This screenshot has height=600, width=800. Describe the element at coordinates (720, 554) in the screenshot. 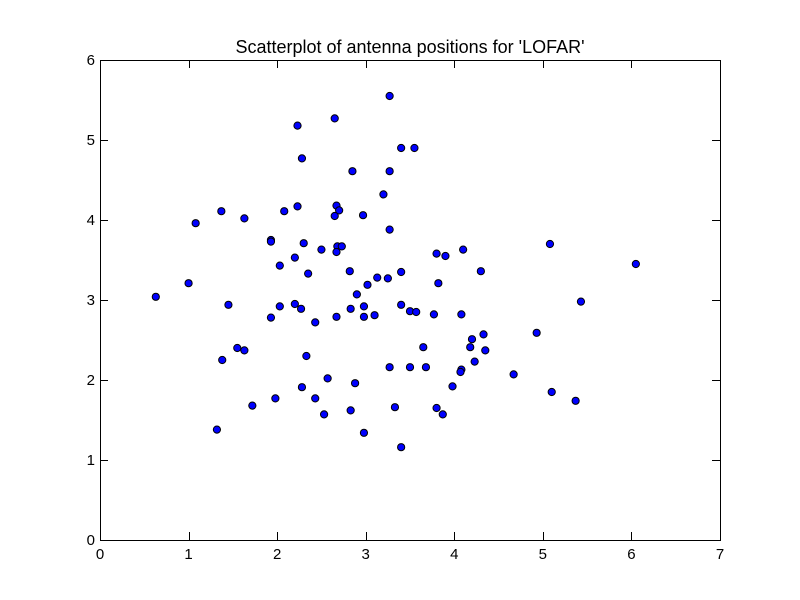

I see `x-tick-label: 7` at that location.